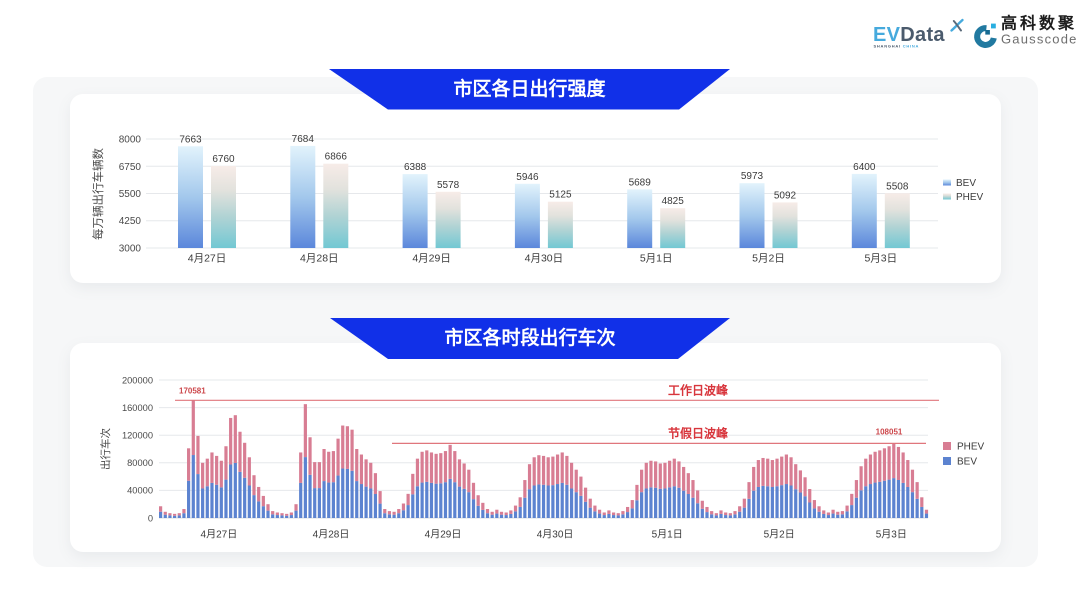  I want to click on svg-text: EVData, so click(909, 35).